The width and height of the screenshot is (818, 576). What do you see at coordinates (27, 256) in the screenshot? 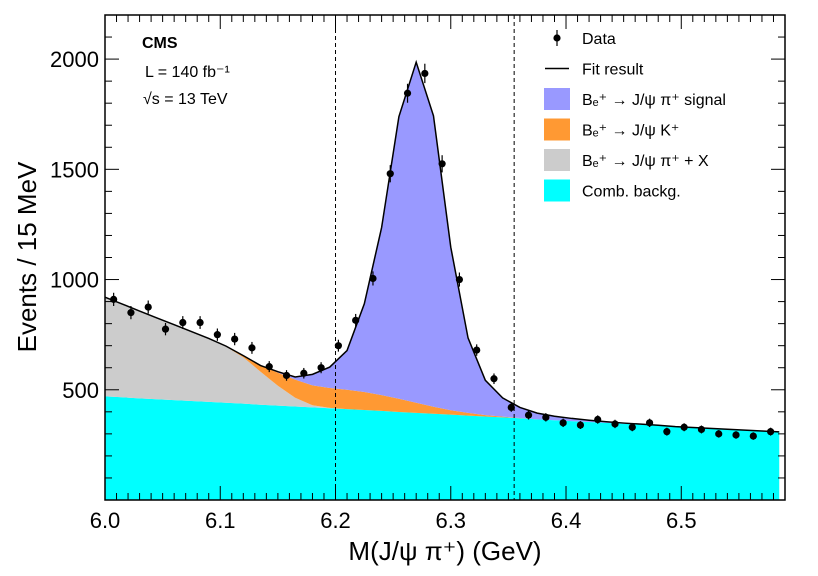
I see `y-axis-title: Events / 15 MeV` at bounding box center [27, 256].